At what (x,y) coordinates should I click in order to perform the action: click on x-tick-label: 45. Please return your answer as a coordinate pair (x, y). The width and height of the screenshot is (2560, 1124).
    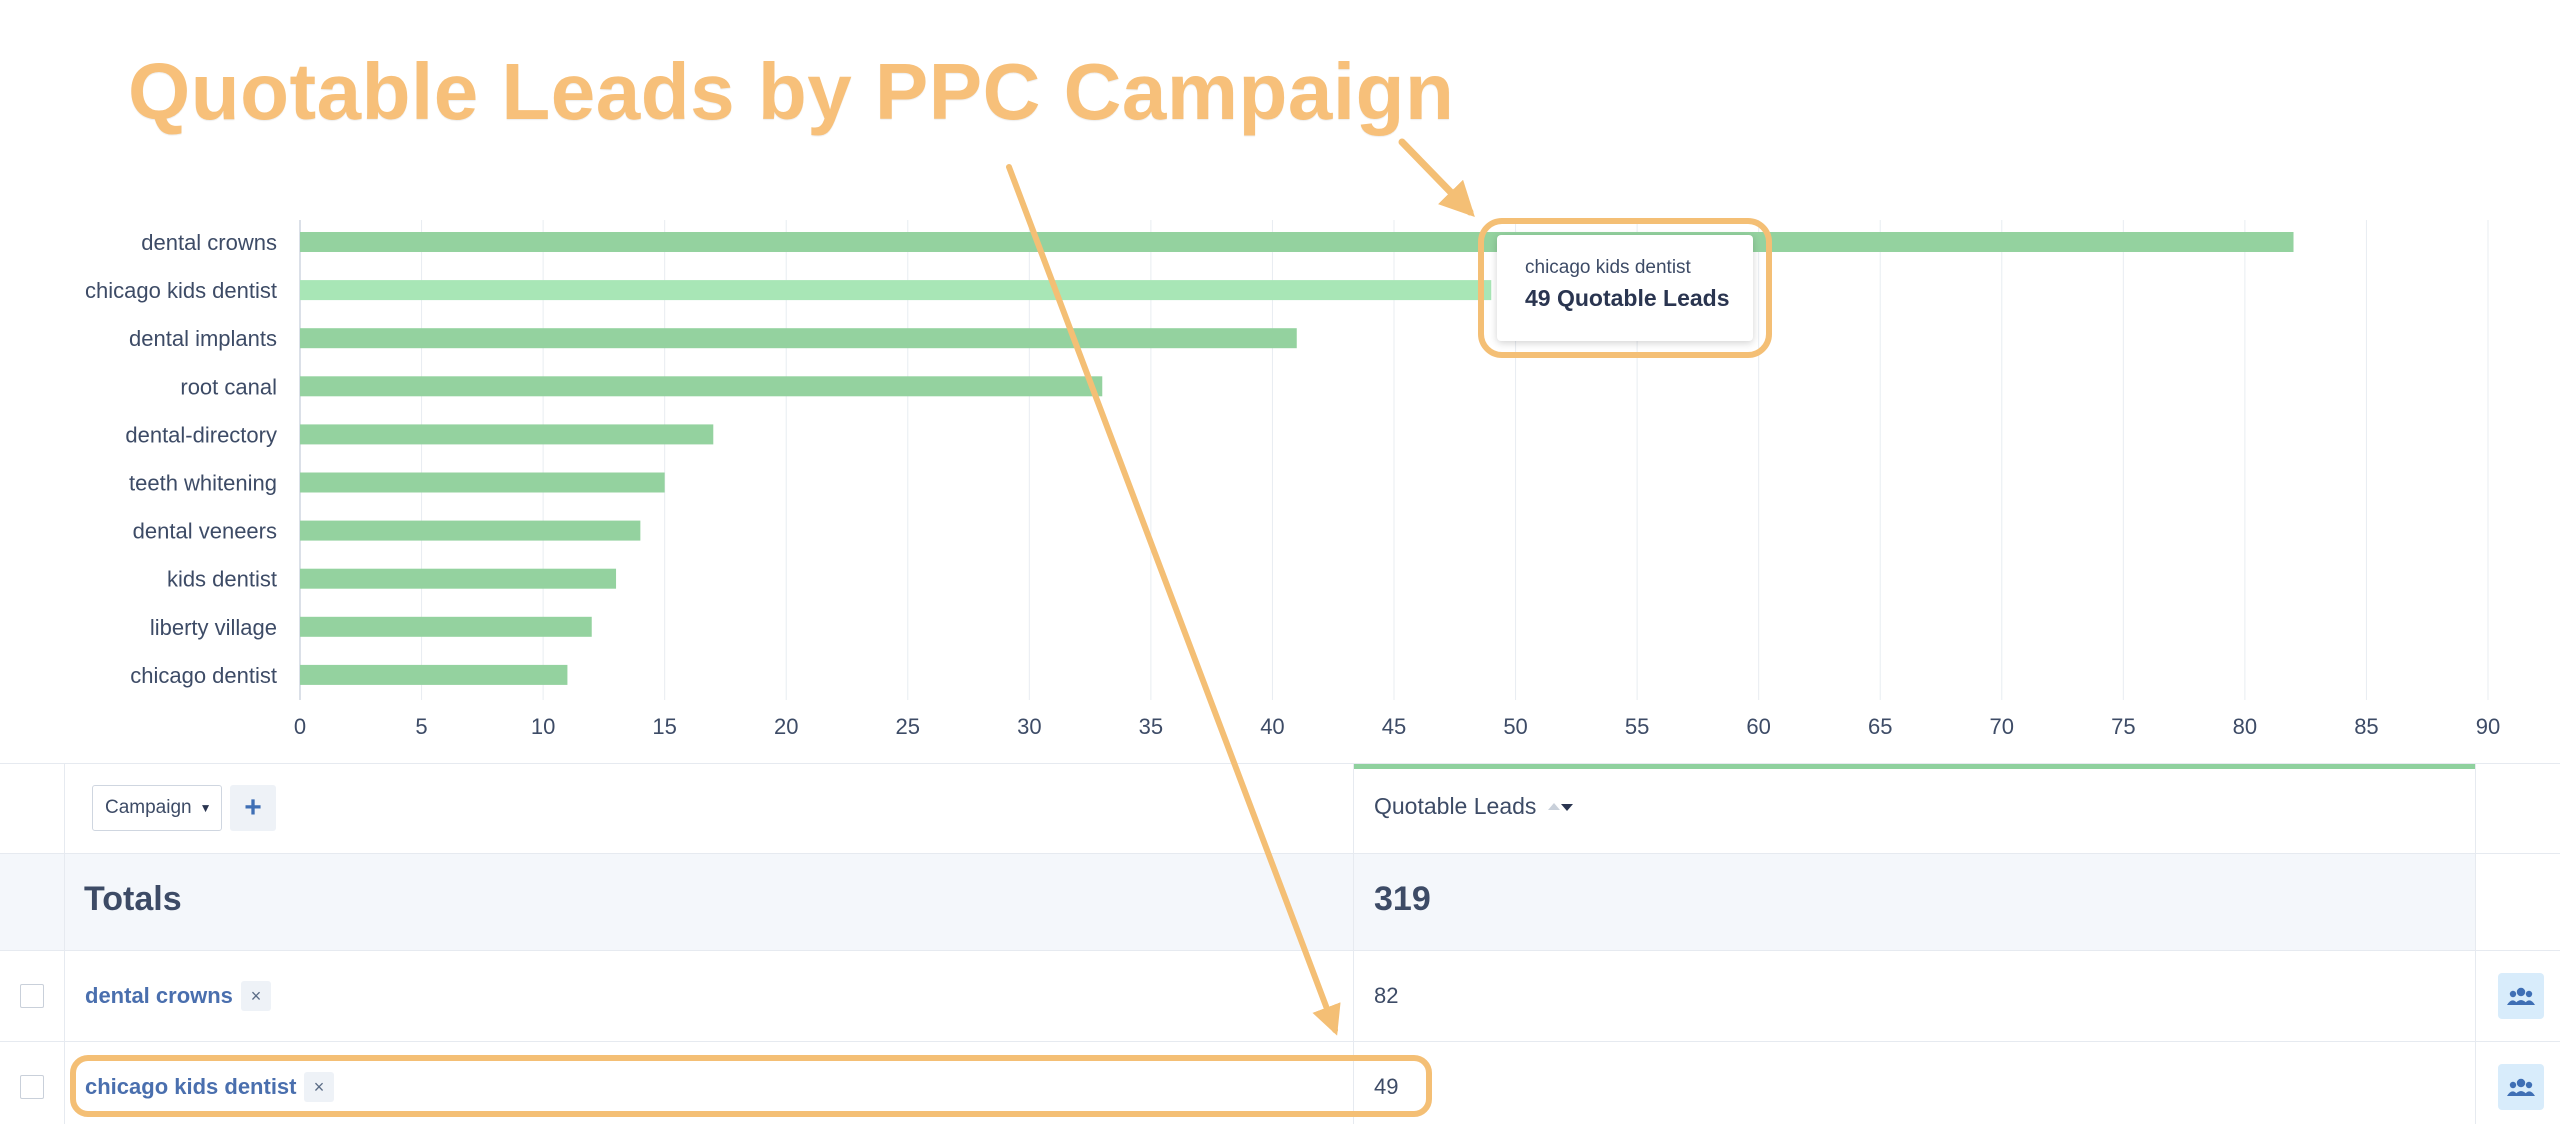
    Looking at the image, I should click on (1394, 726).